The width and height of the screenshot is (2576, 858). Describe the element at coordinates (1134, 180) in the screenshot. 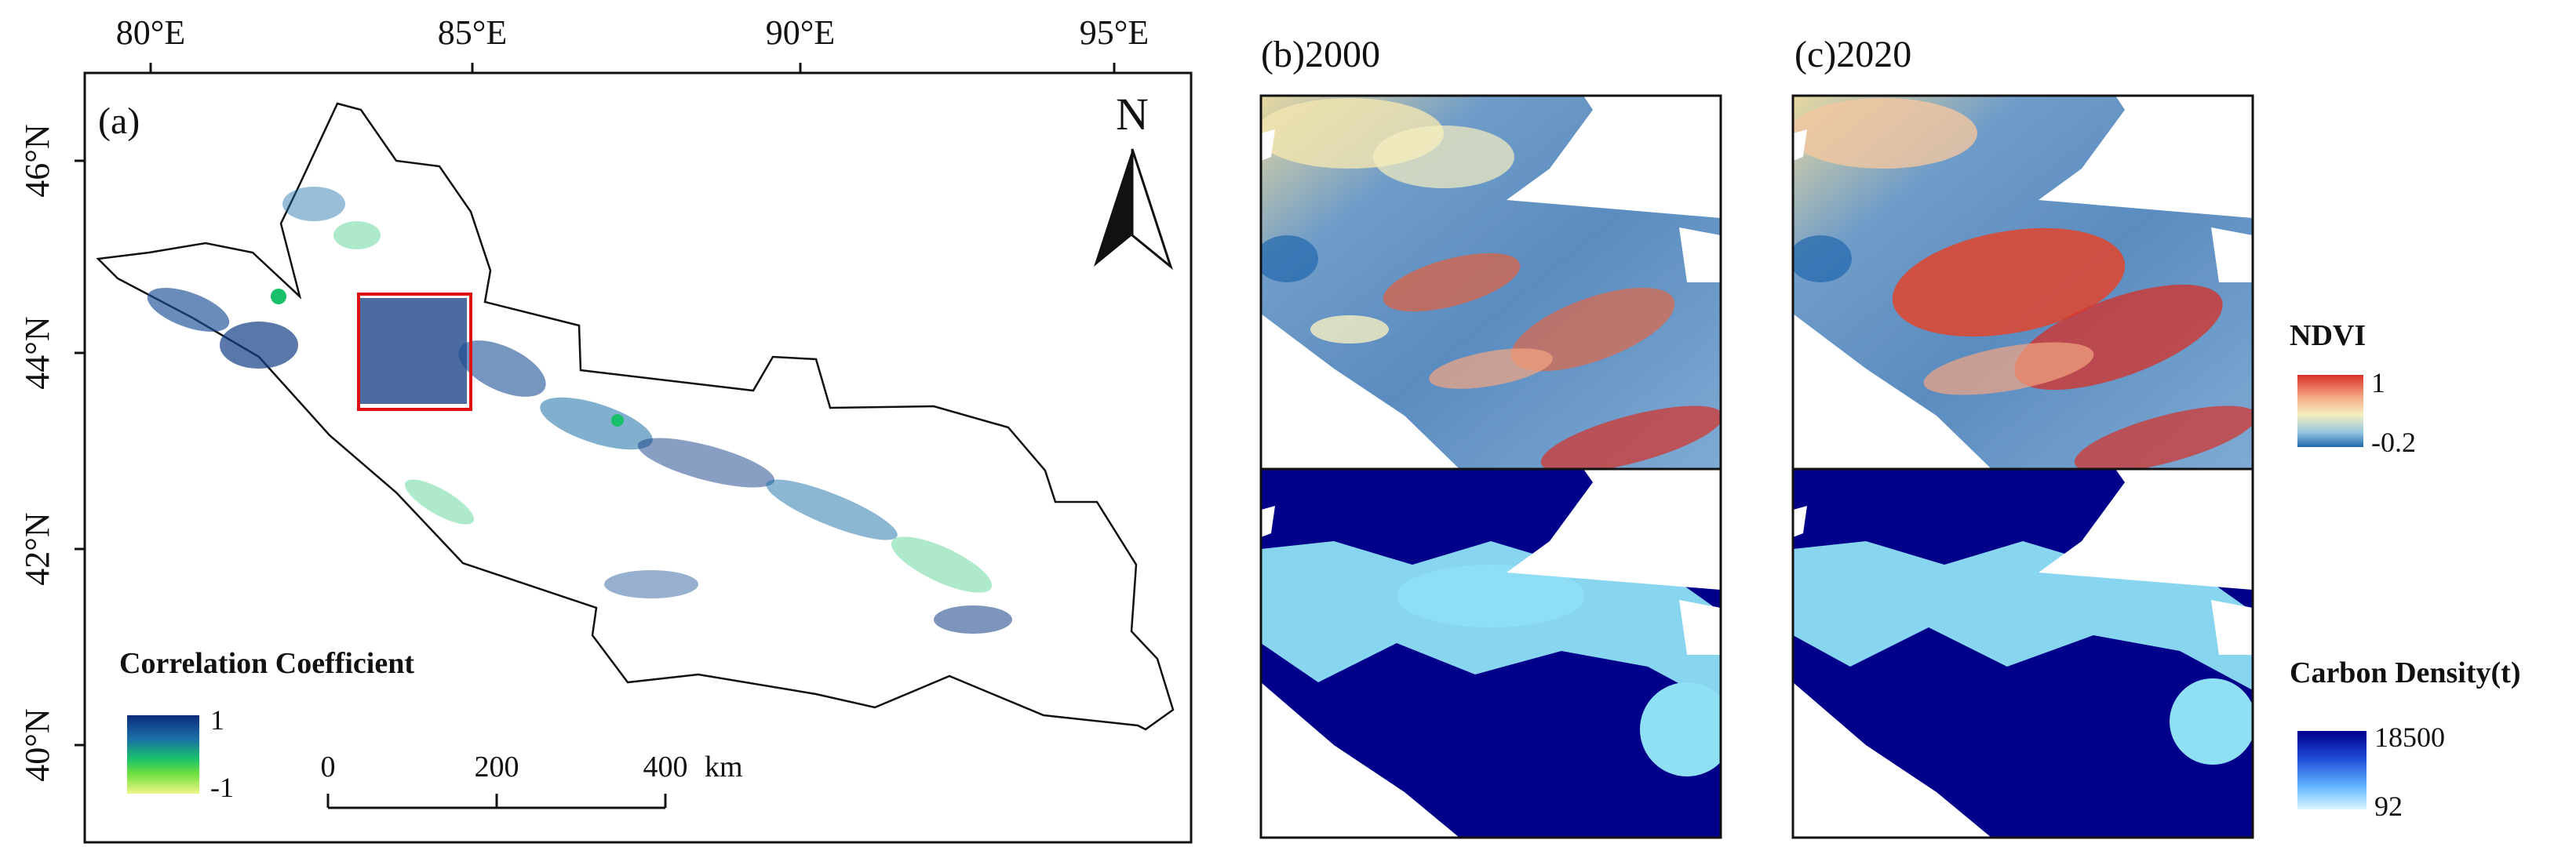

I see `north-arrow: N` at that location.